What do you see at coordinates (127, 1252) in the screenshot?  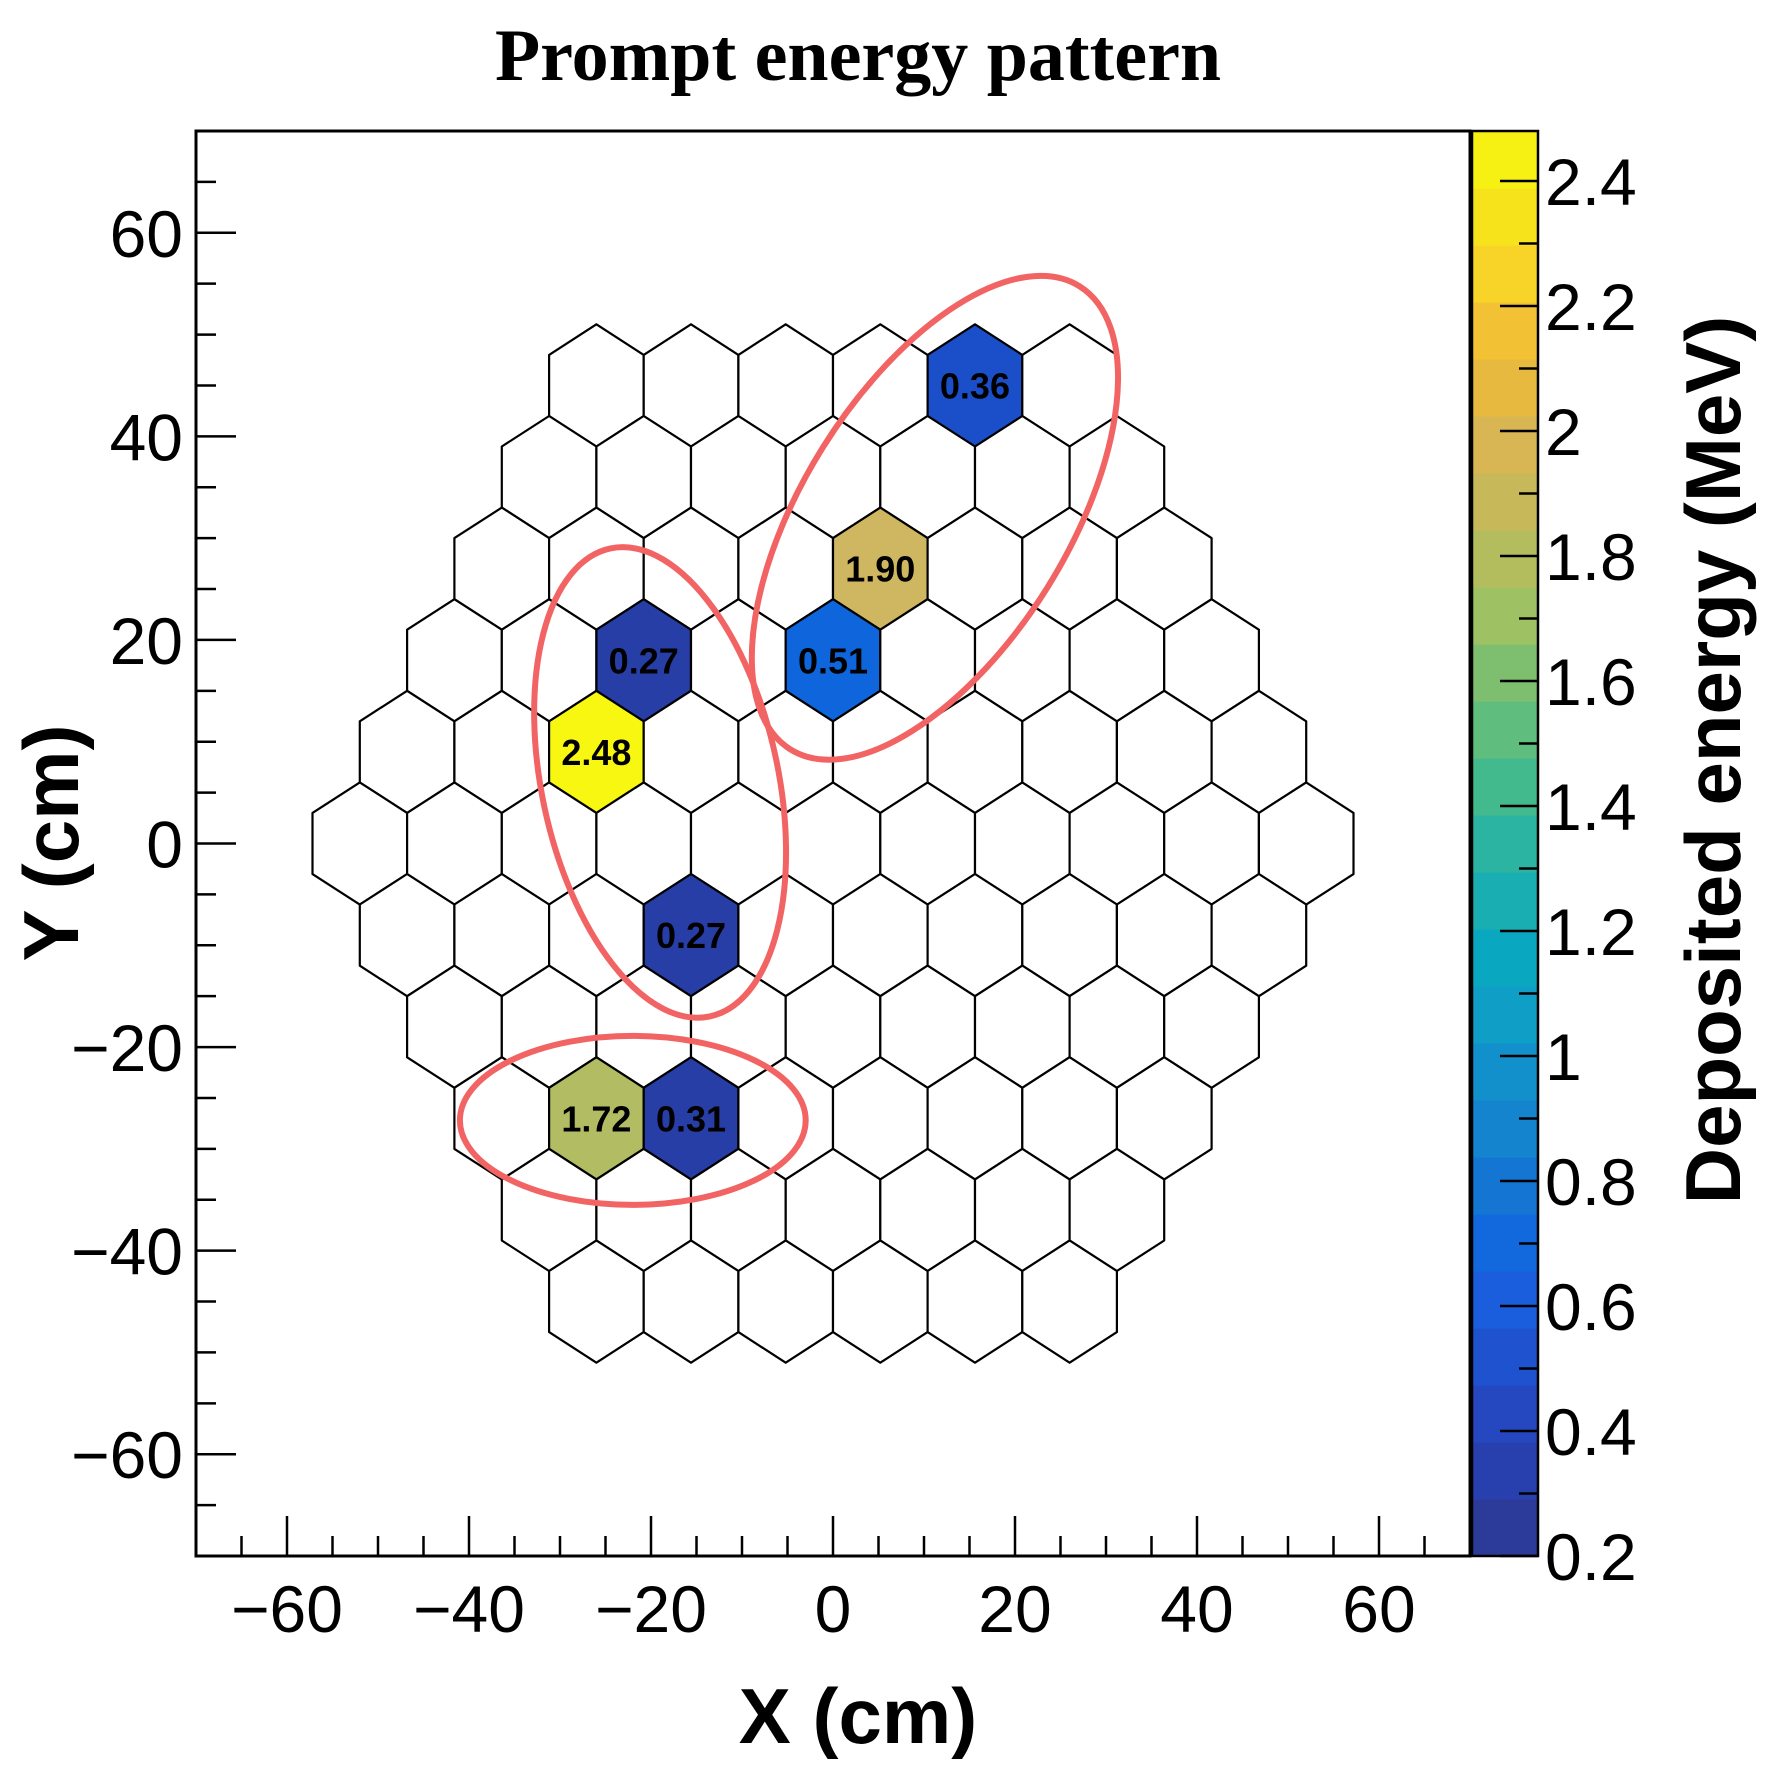 I see `y-tick-label: −40` at bounding box center [127, 1252].